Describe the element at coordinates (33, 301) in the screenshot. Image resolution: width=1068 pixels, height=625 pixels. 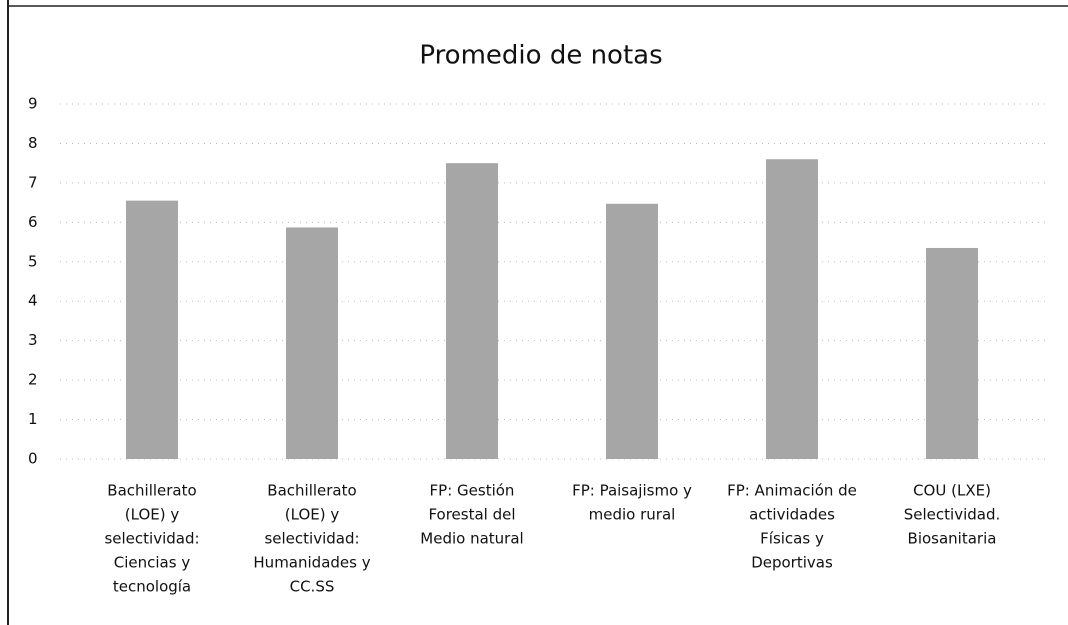
I see `y-tick-label: 4` at that location.